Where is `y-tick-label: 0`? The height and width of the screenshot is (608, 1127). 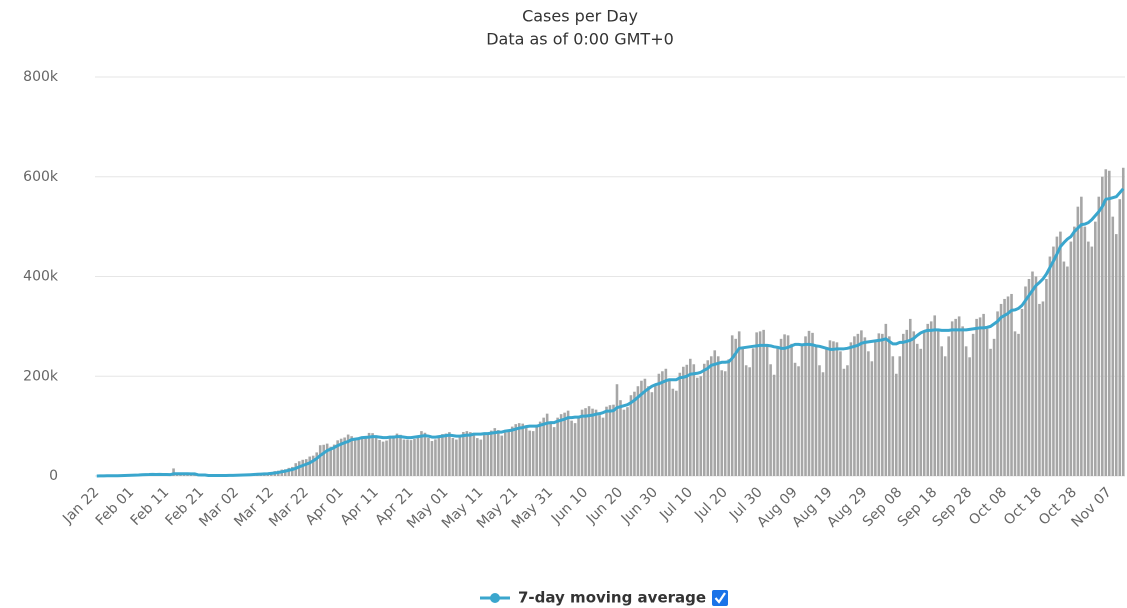 y-tick-label: 0 is located at coordinates (53, 476).